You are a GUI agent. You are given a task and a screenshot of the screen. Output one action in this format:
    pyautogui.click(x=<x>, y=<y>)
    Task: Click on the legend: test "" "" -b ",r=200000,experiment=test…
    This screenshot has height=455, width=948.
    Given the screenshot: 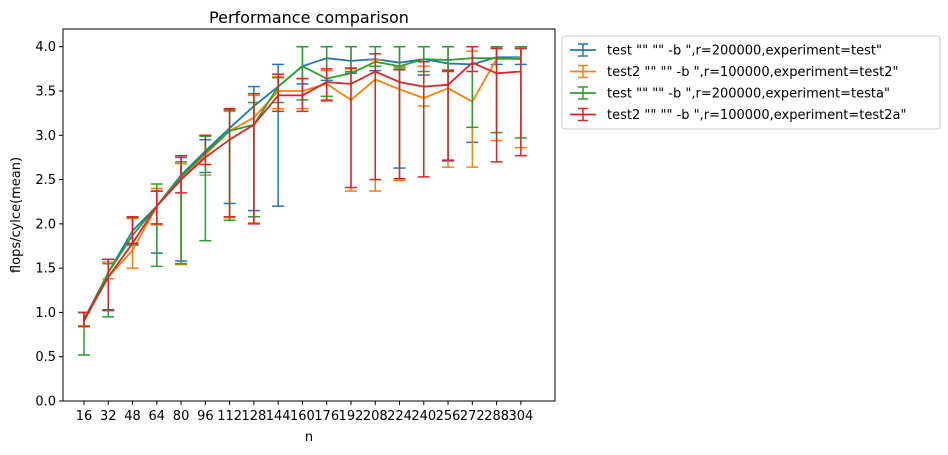 What is the action you would take?
    pyautogui.click(x=751, y=82)
    